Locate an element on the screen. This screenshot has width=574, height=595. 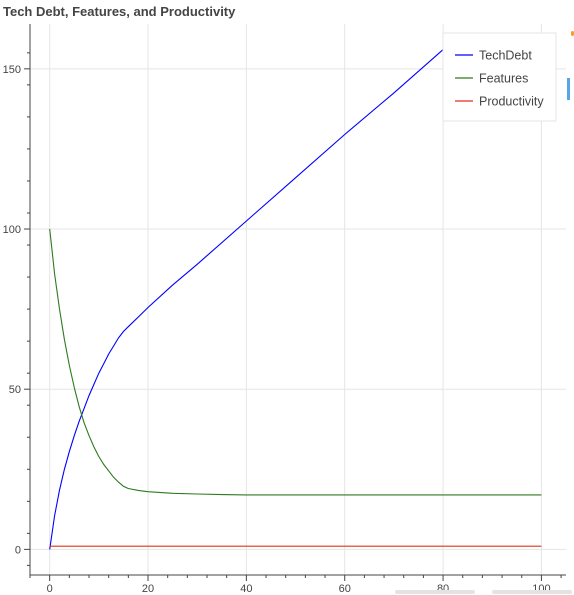
toolbar-logo-icon is located at coordinates (572, 33).